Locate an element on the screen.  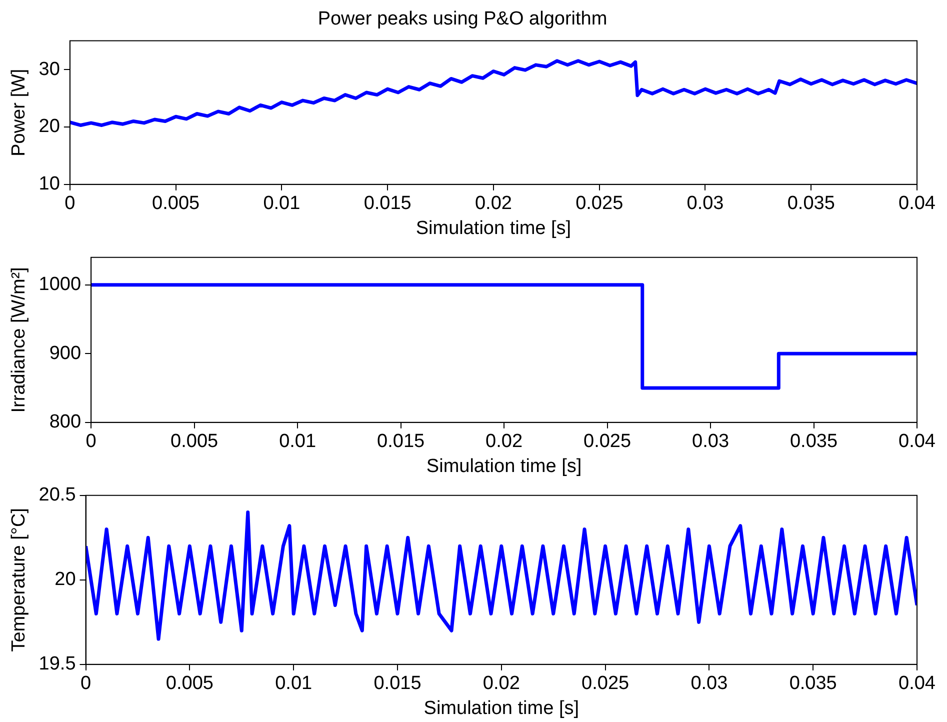
y-tick-label: 800 is located at coordinates (65, 422).